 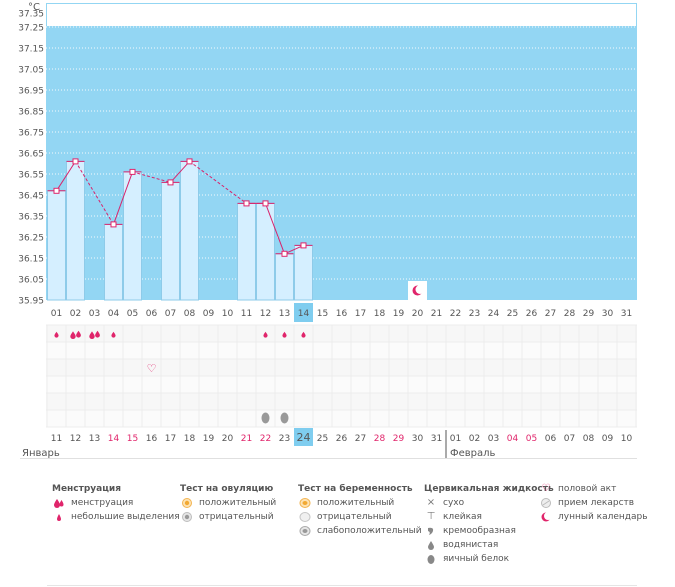 I want to click on cycle-day-label: 02, so click(x=75, y=314).